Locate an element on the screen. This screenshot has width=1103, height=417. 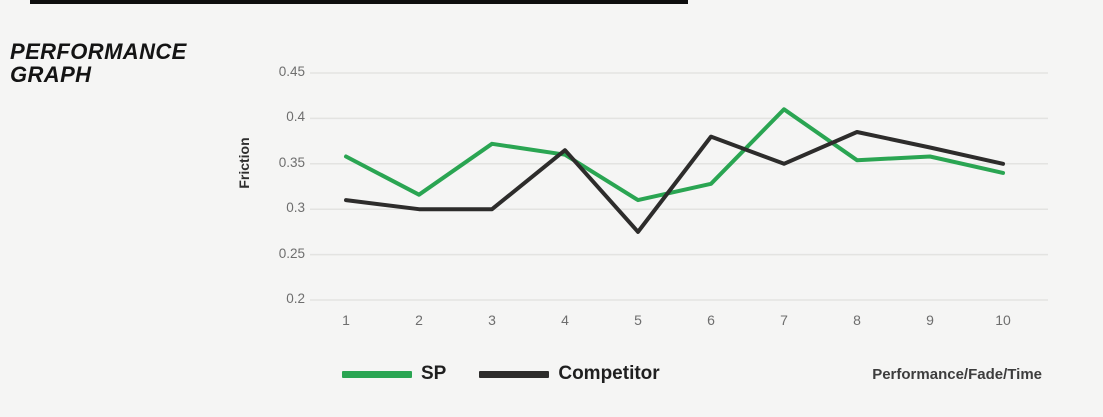
competitor-line-swatch is located at coordinates (514, 374).